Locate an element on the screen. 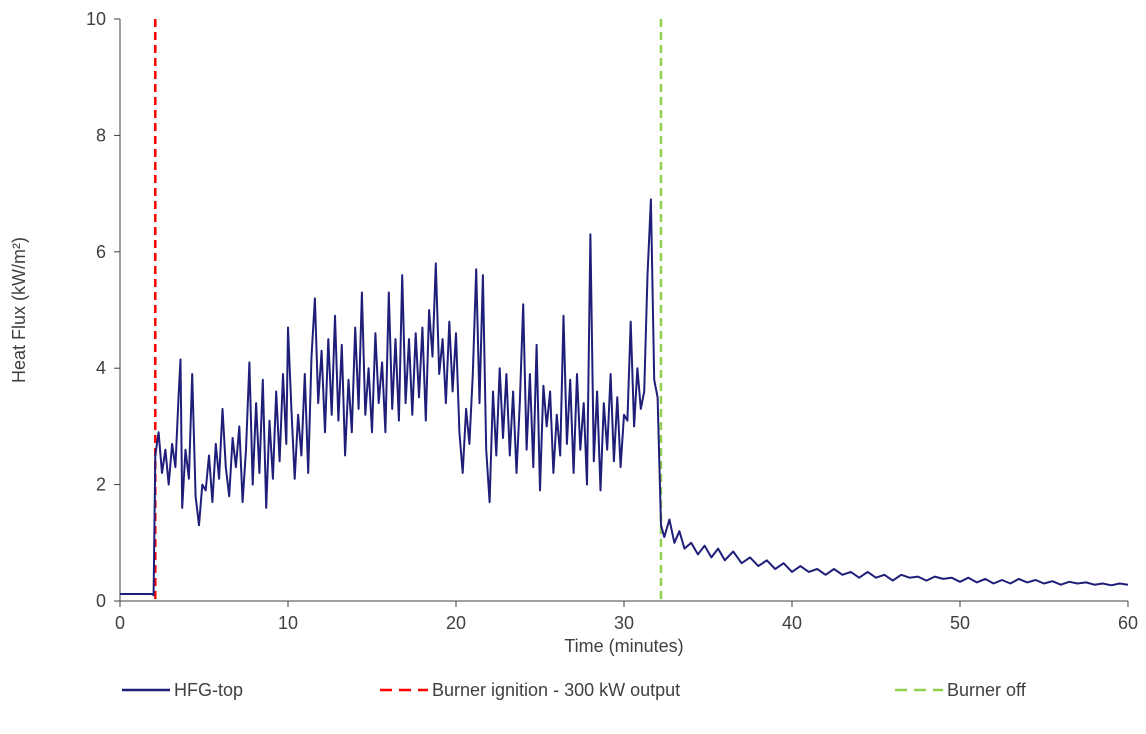 This screenshot has height=734, width=1146. x-axis-ticks: 0 10 20 30 40 50 60 is located at coordinates (626, 617).